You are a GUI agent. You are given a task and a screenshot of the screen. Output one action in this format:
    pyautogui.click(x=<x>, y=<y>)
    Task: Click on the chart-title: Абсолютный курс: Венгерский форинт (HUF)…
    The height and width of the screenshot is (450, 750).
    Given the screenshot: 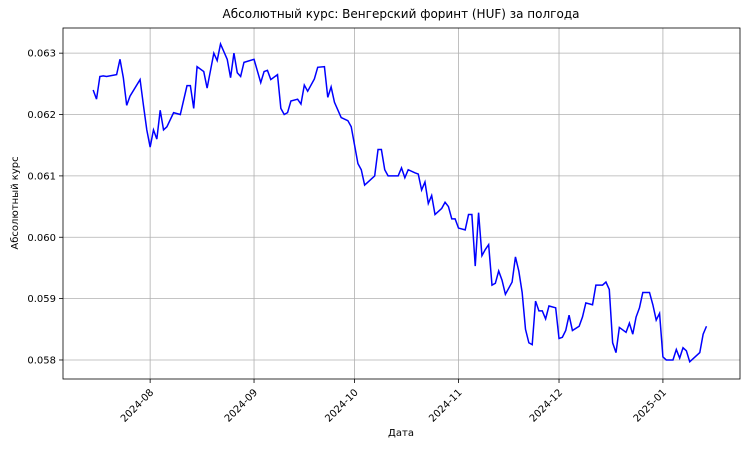 What is the action you would take?
    pyautogui.click(x=401, y=14)
    